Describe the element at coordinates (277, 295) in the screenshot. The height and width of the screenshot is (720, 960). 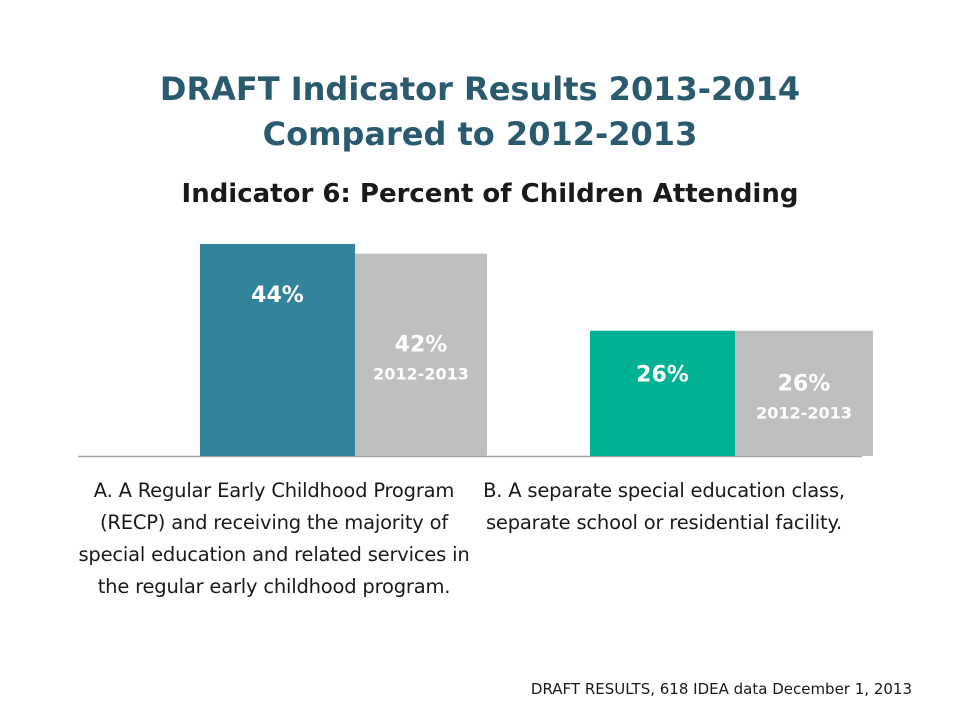
I see `data-label-a-series-1: 44%` at that location.